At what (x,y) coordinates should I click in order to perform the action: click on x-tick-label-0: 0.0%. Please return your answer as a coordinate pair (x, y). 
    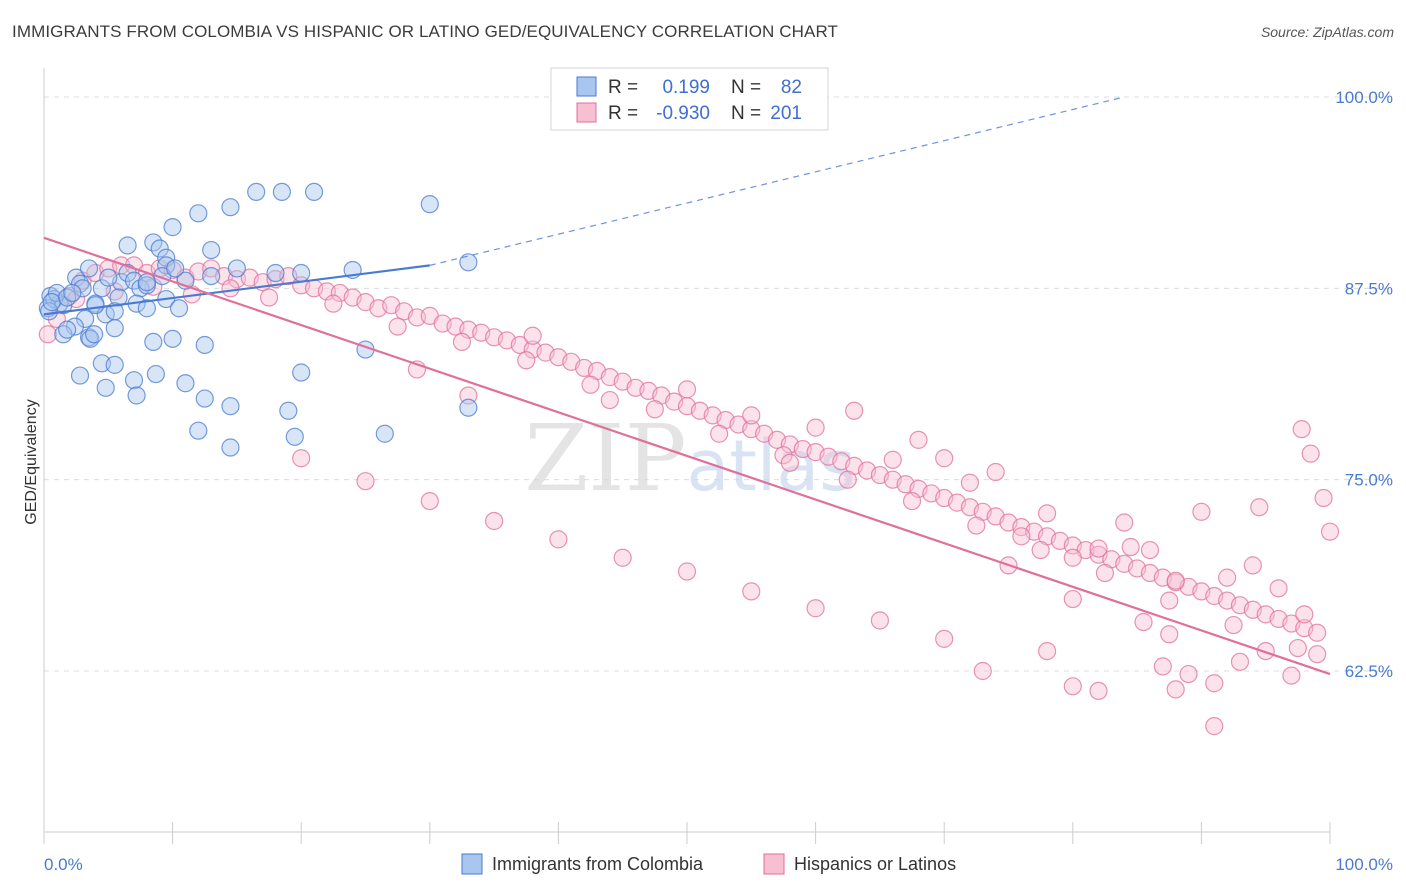
    Looking at the image, I should click on (63, 864).